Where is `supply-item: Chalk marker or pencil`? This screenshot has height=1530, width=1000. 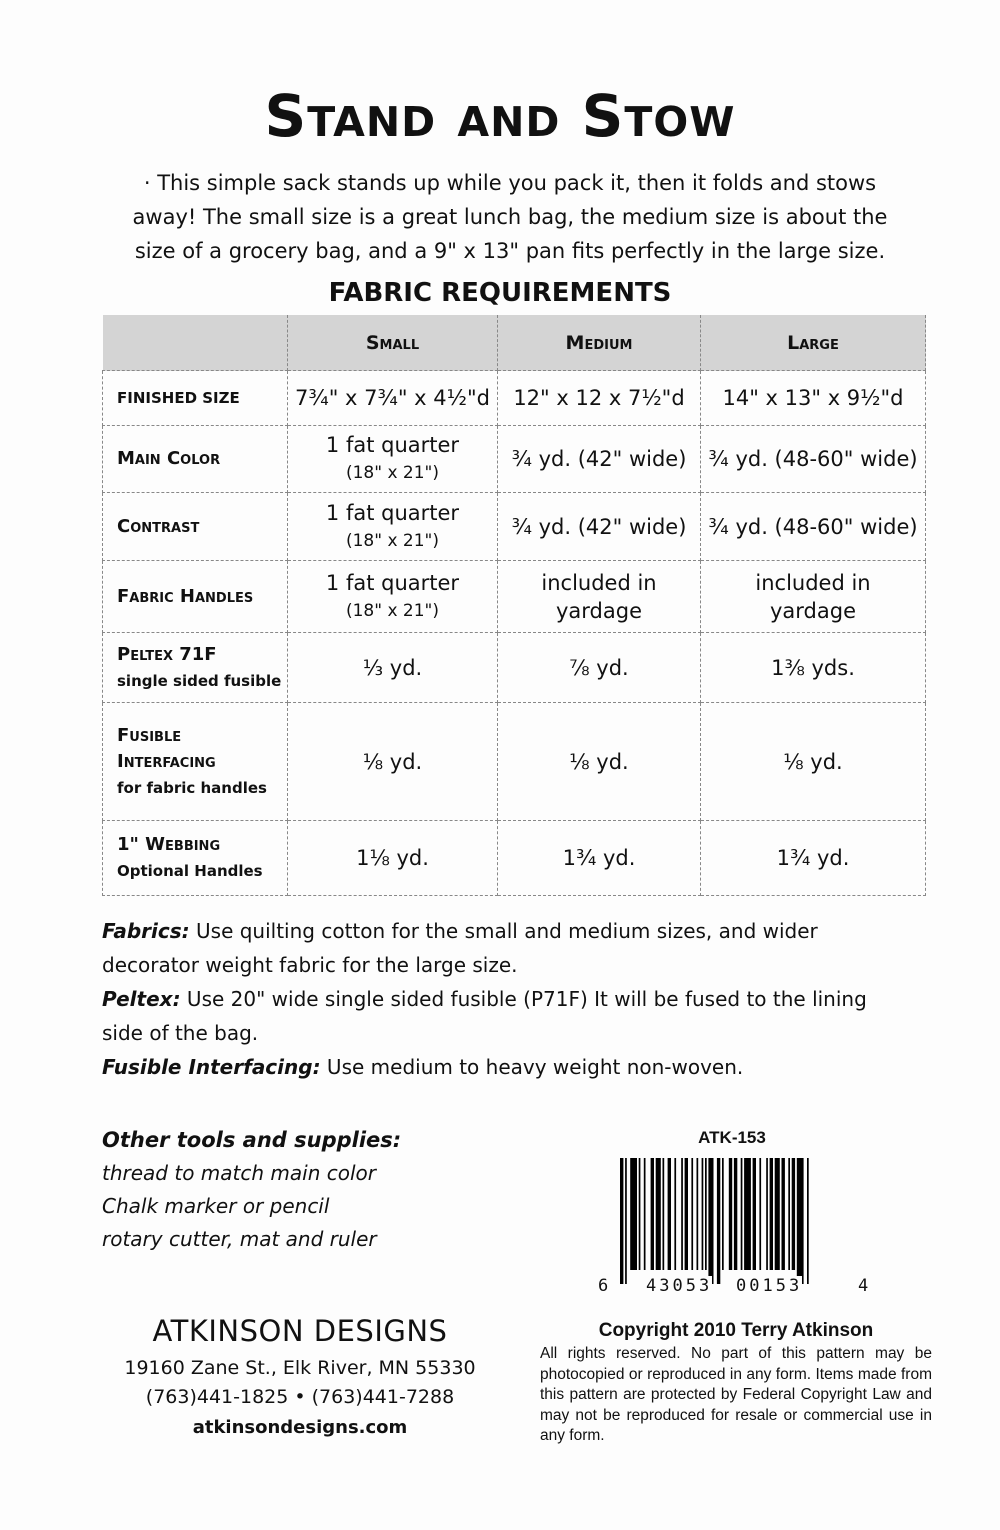 supply-item: Chalk marker or pencil is located at coordinates (216, 1206).